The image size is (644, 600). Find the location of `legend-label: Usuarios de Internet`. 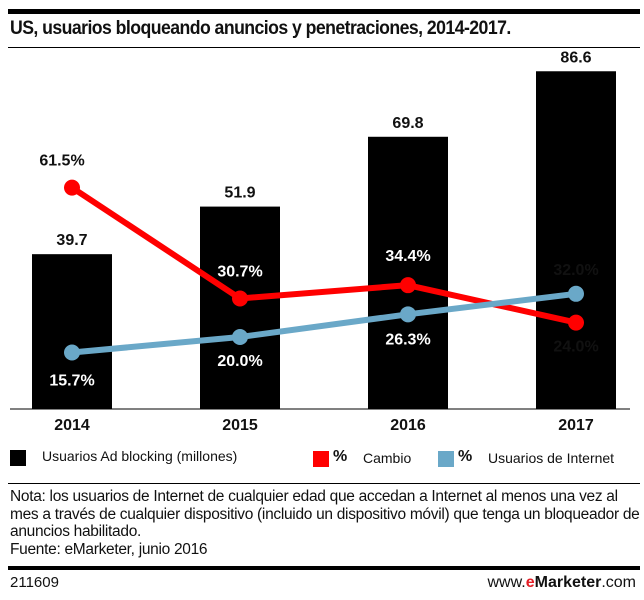

legend-label: Usuarios de Internet is located at coordinates (551, 458).